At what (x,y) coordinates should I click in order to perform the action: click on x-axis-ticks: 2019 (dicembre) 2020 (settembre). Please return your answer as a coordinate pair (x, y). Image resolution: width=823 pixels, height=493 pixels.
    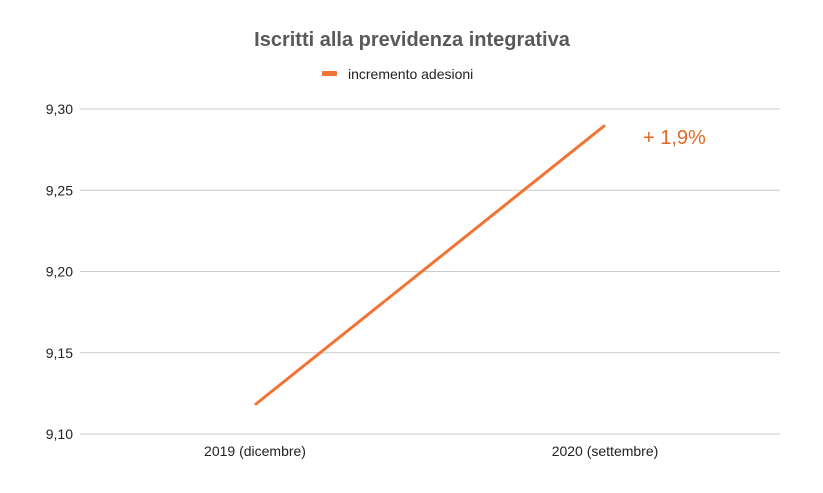
    Looking at the image, I should click on (431, 451).